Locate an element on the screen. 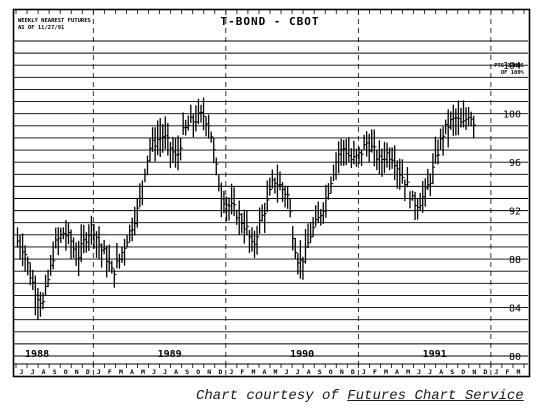 The width and height of the screenshot is (544, 416). y-tick-label: 104 is located at coordinates (512, 66).